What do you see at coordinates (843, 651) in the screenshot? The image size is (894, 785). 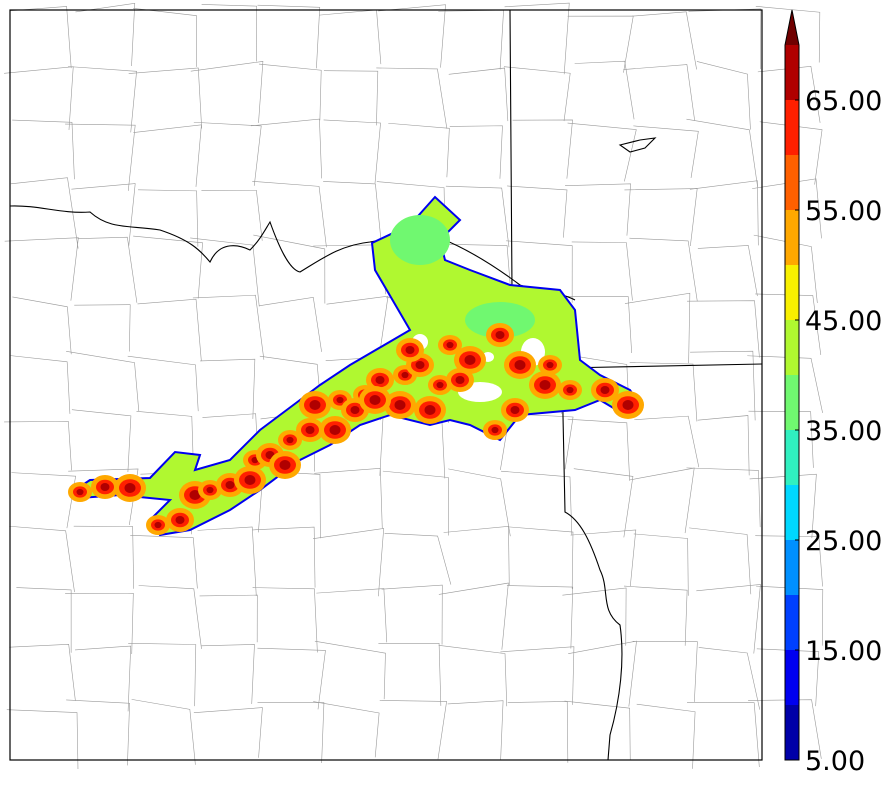 I see `colorbar-tick-label: 15.00` at bounding box center [843, 651].